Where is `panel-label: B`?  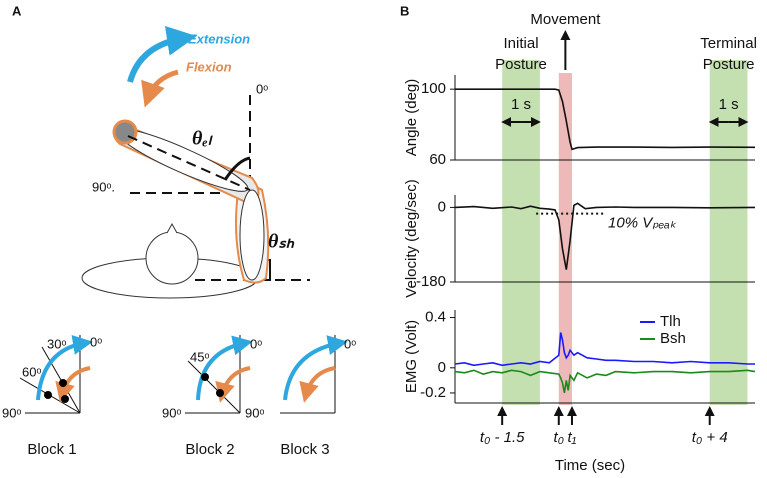 panel-label: B is located at coordinates (404, 10).